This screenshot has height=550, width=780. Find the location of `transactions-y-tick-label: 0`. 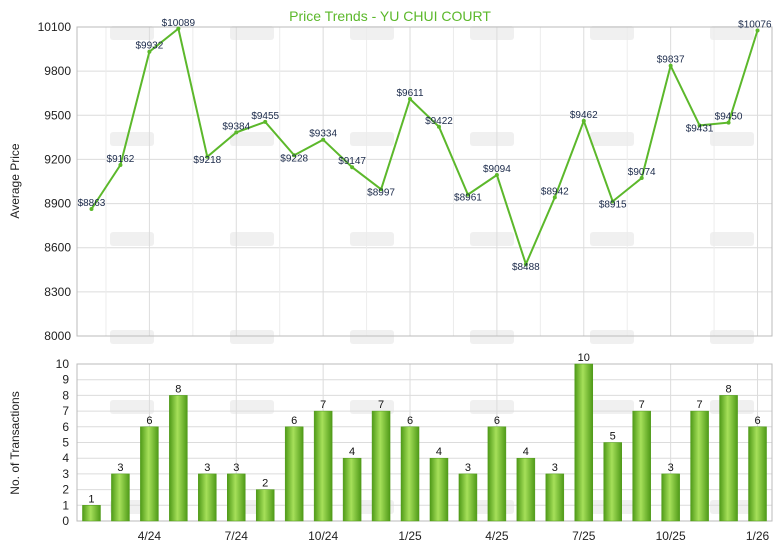

transactions-y-tick-label: 0 is located at coordinates (65, 521).